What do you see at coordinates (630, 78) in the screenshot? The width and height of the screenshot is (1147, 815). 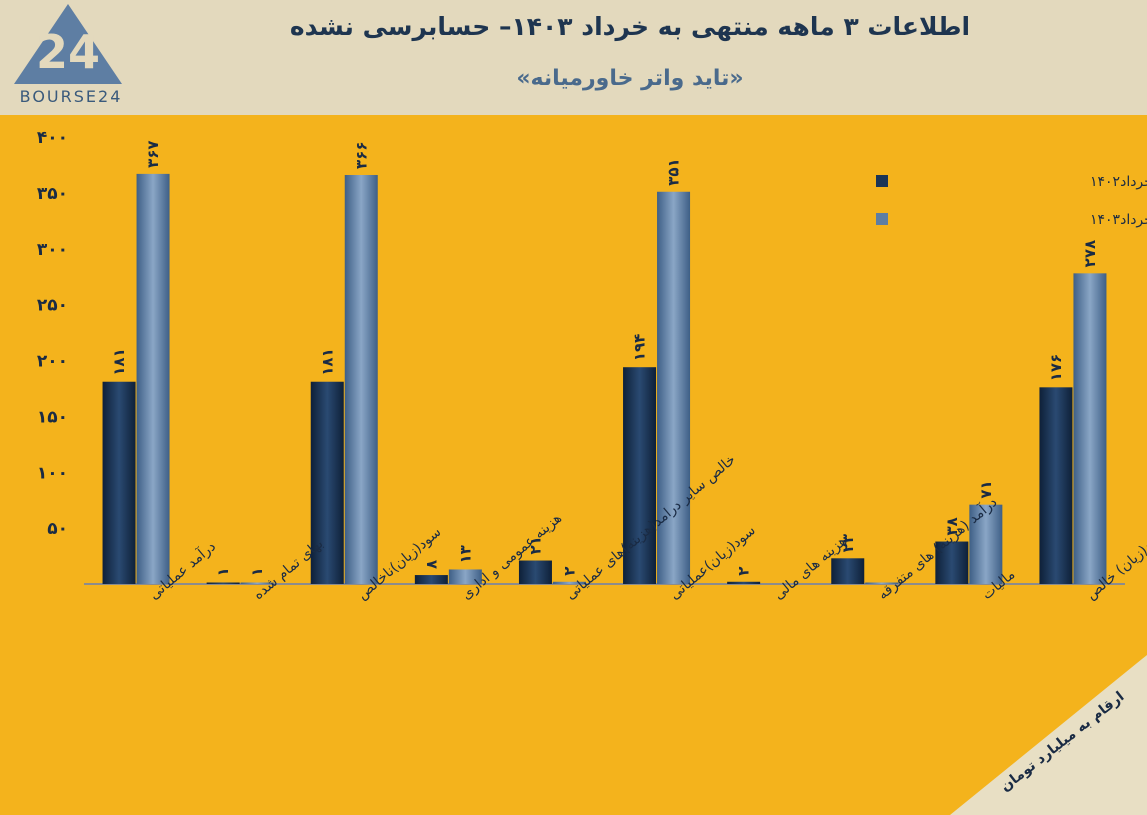 I see `chart-subtitle: «تاید واتر خاورمیانه»` at bounding box center [630, 78].